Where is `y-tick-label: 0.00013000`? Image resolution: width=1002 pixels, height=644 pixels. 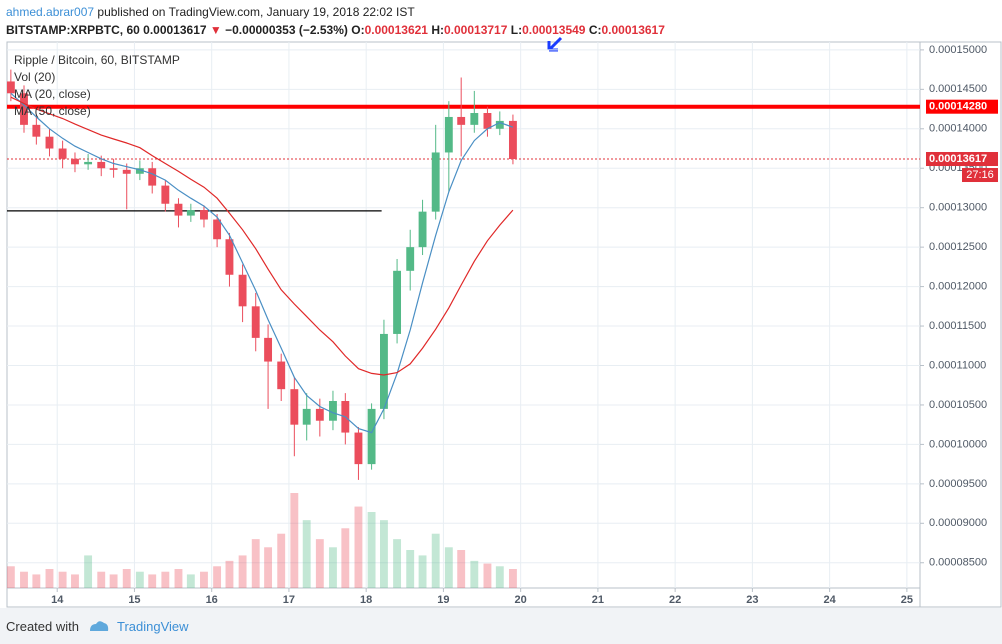 y-tick-label: 0.00013000 is located at coordinates (958, 208).